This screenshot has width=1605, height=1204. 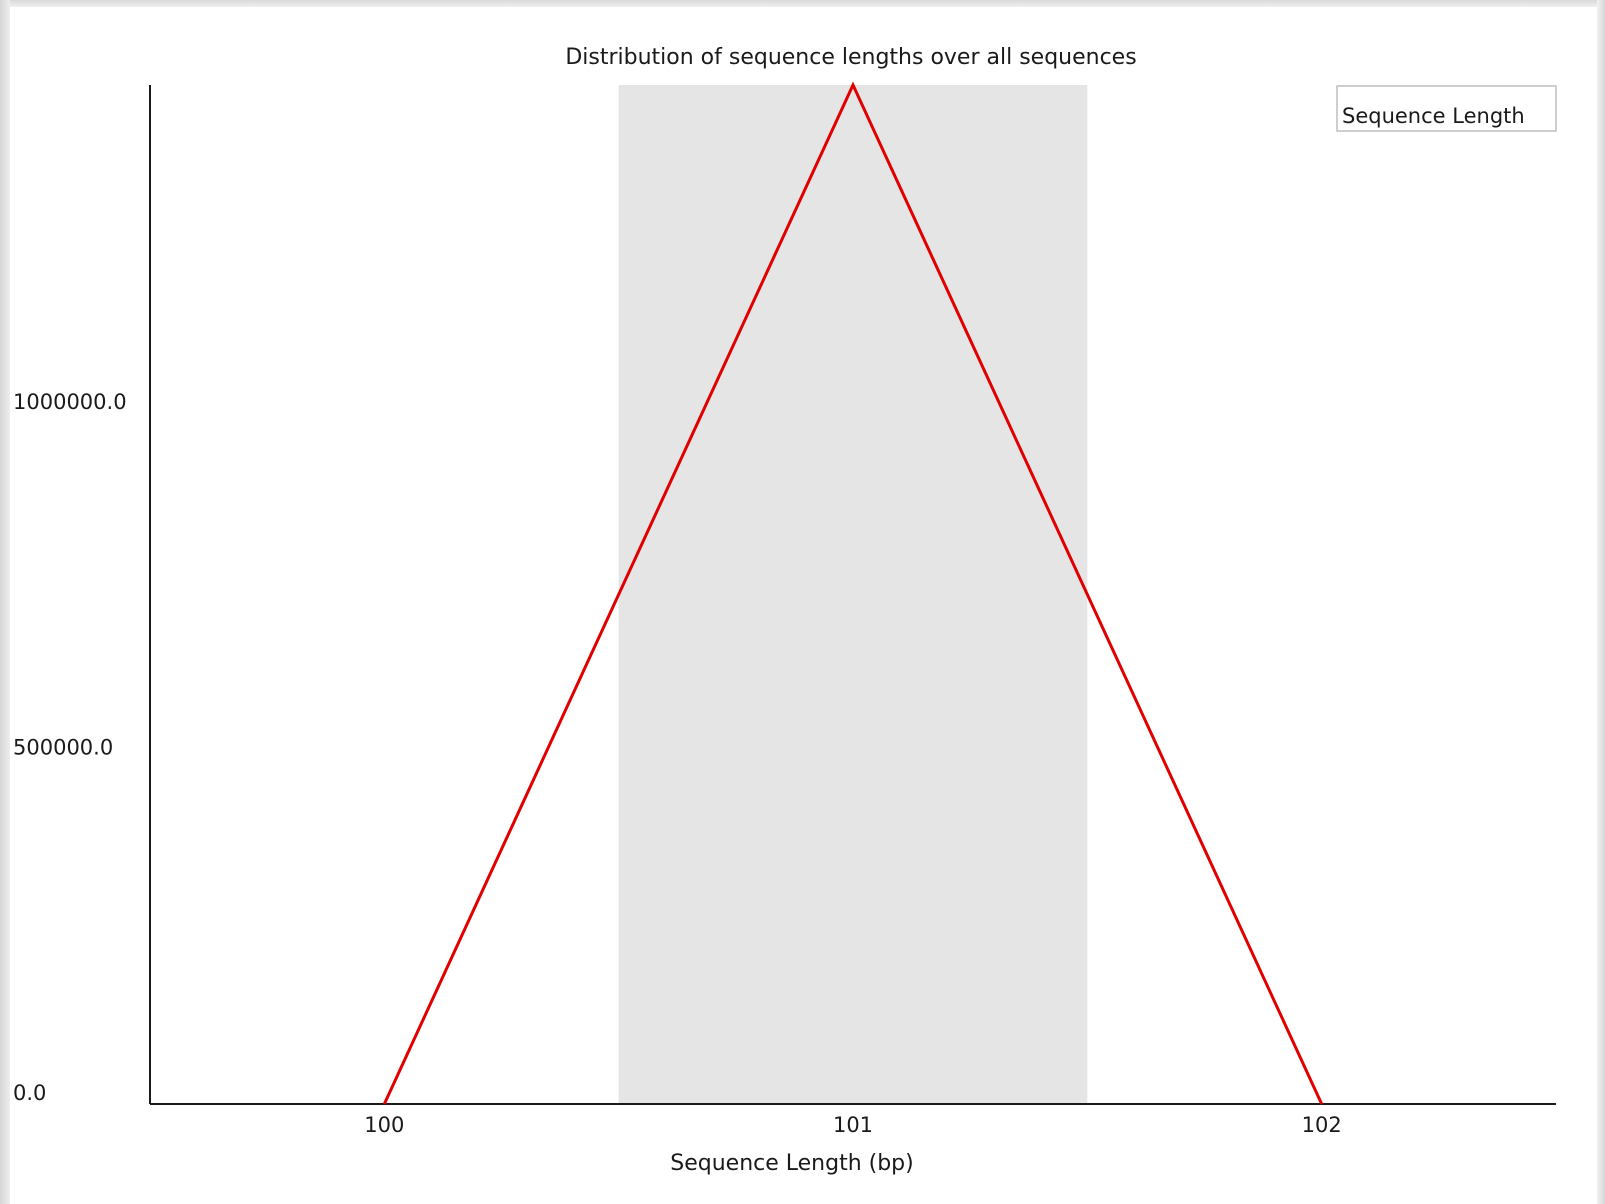 I want to click on legend-entry-sequence-length: Sequence Length, so click(x=1433, y=116).